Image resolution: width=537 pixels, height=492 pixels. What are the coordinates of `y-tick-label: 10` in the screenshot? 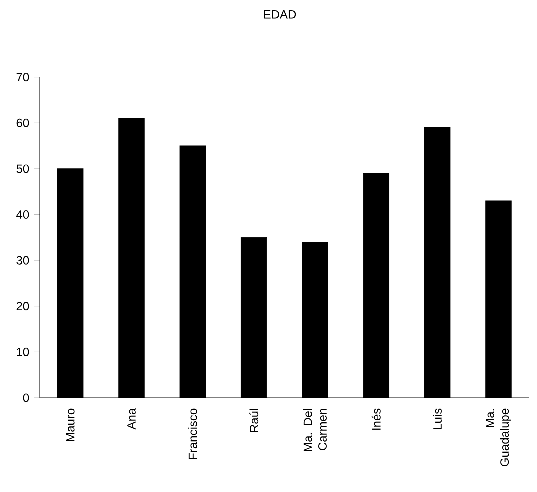 It's located at (23, 352).